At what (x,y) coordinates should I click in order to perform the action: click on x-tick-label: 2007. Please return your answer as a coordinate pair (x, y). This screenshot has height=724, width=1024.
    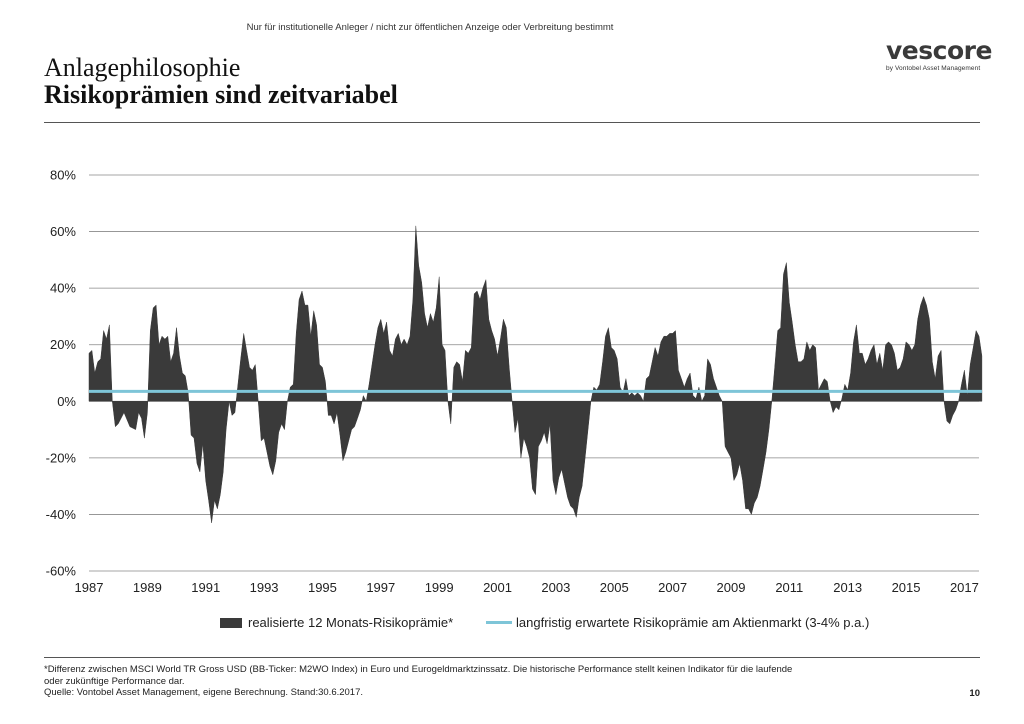
    Looking at the image, I should click on (672, 587).